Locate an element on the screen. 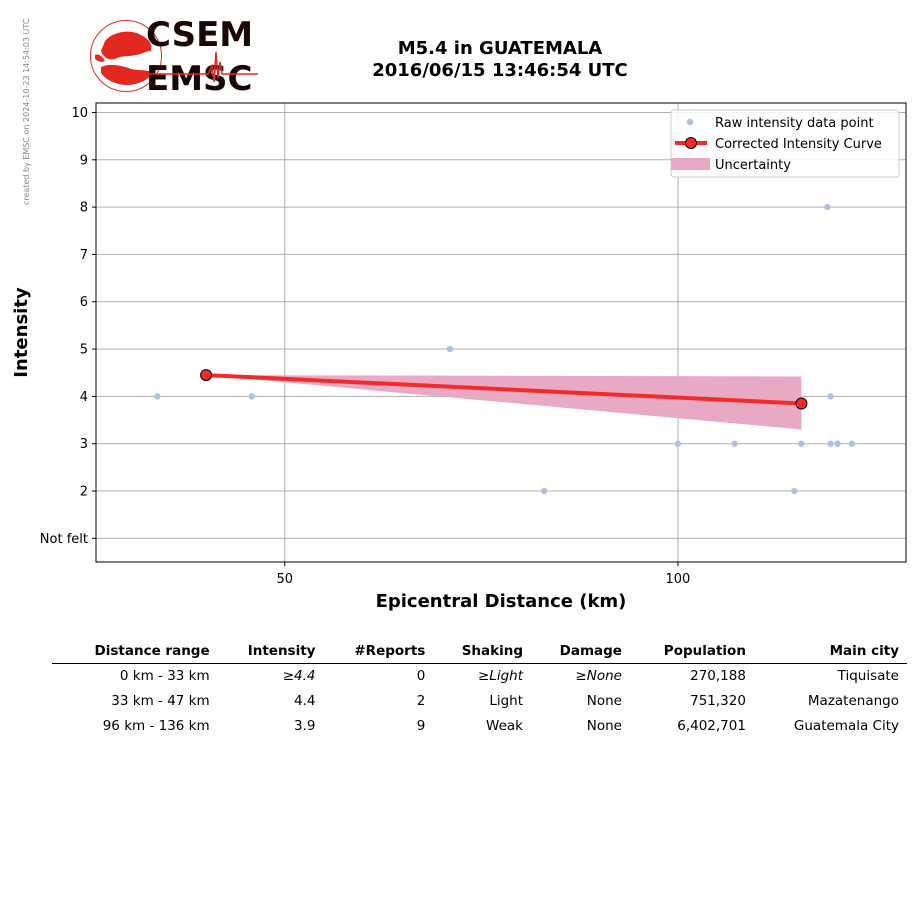  cell-distance-range: 33 km - 47 km is located at coordinates (160, 701).